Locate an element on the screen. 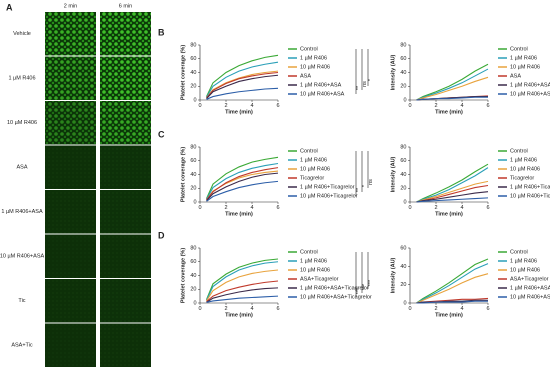 The image size is (550, 376). y-axis-title: Intensity (AU) is located at coordinates (393, 275).